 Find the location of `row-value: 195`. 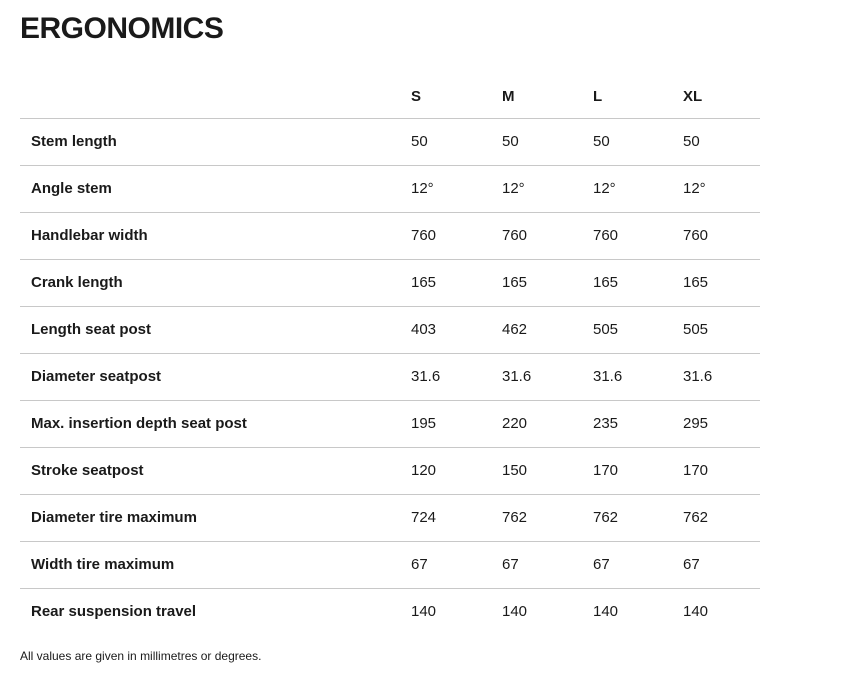

row-value: 195 is located at coordinates (456, 424).